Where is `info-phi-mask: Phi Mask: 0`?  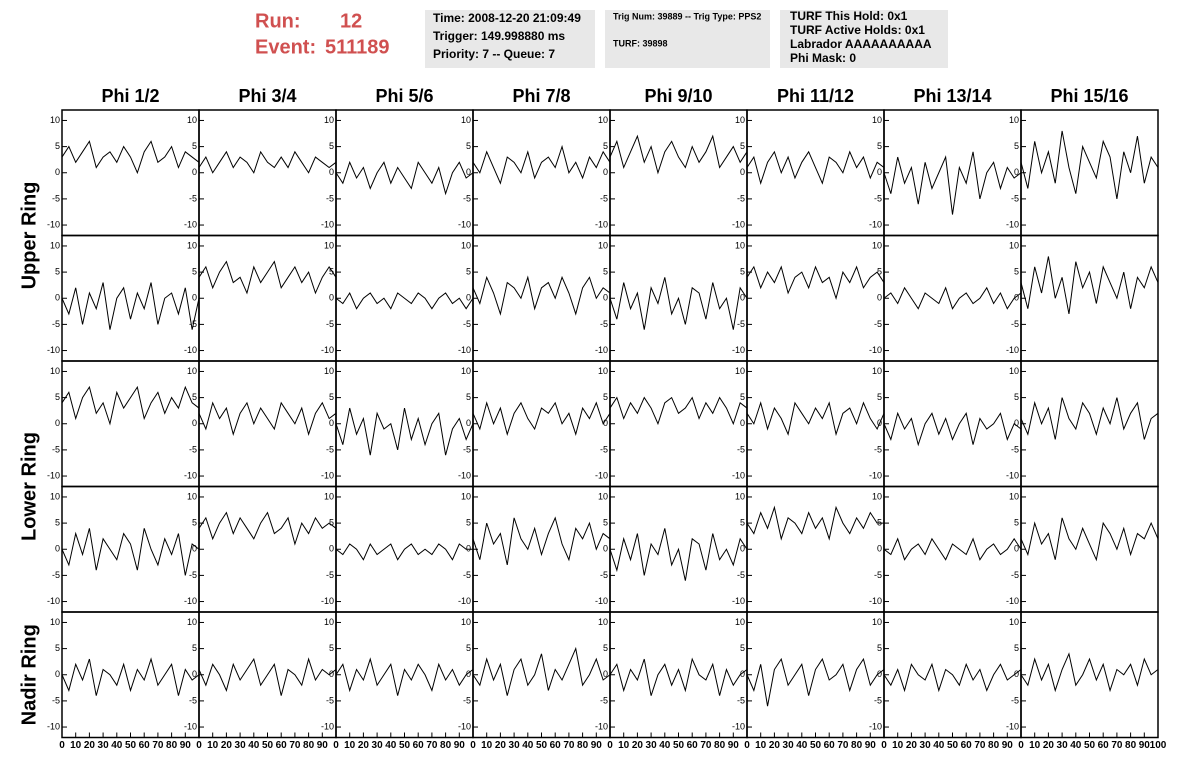
info-phi-mask: Phi Mask: 0 is located at coordinates (823, 58).